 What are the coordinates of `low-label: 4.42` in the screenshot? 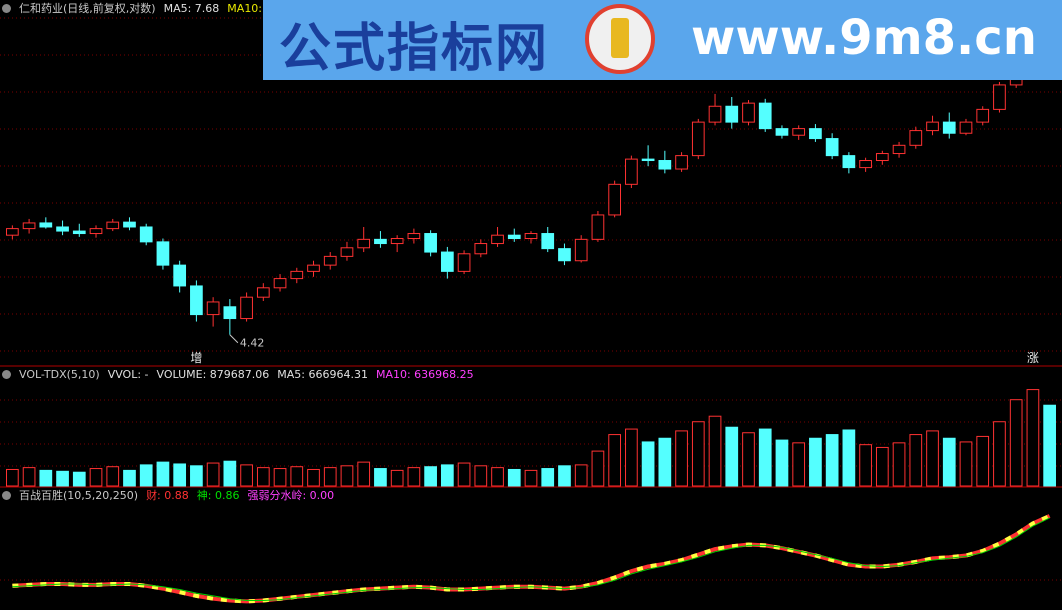 It's located at (252, 343).